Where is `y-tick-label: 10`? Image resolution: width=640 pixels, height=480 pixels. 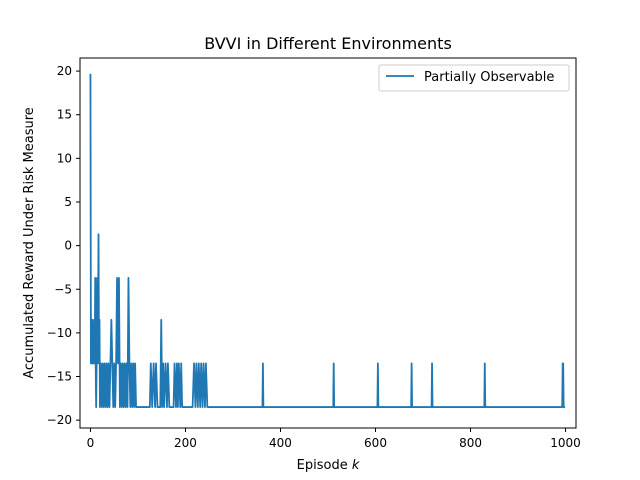 y-tick-label: 10 is located at coordinates (64, 158).